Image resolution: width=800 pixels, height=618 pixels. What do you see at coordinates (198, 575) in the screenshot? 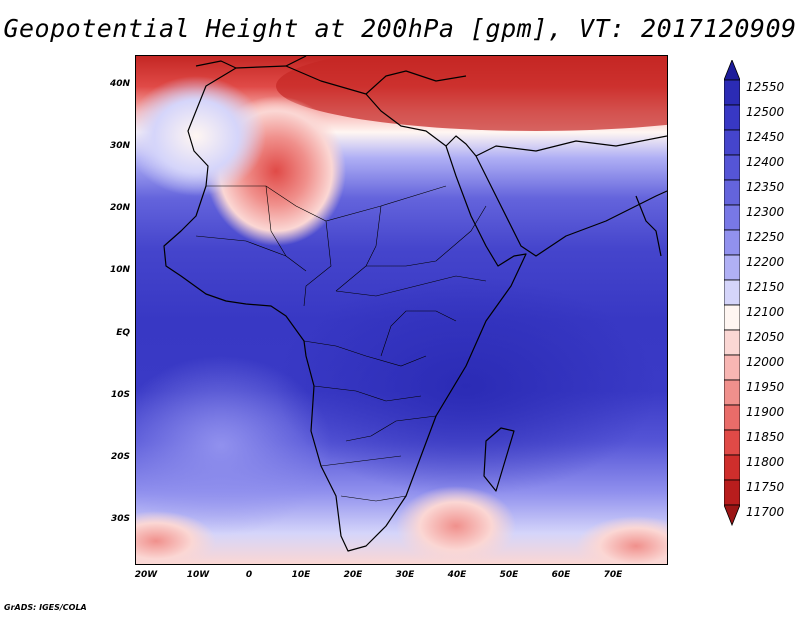
I see `lon-label-10w: 10W` at bounding box center [198, 575].